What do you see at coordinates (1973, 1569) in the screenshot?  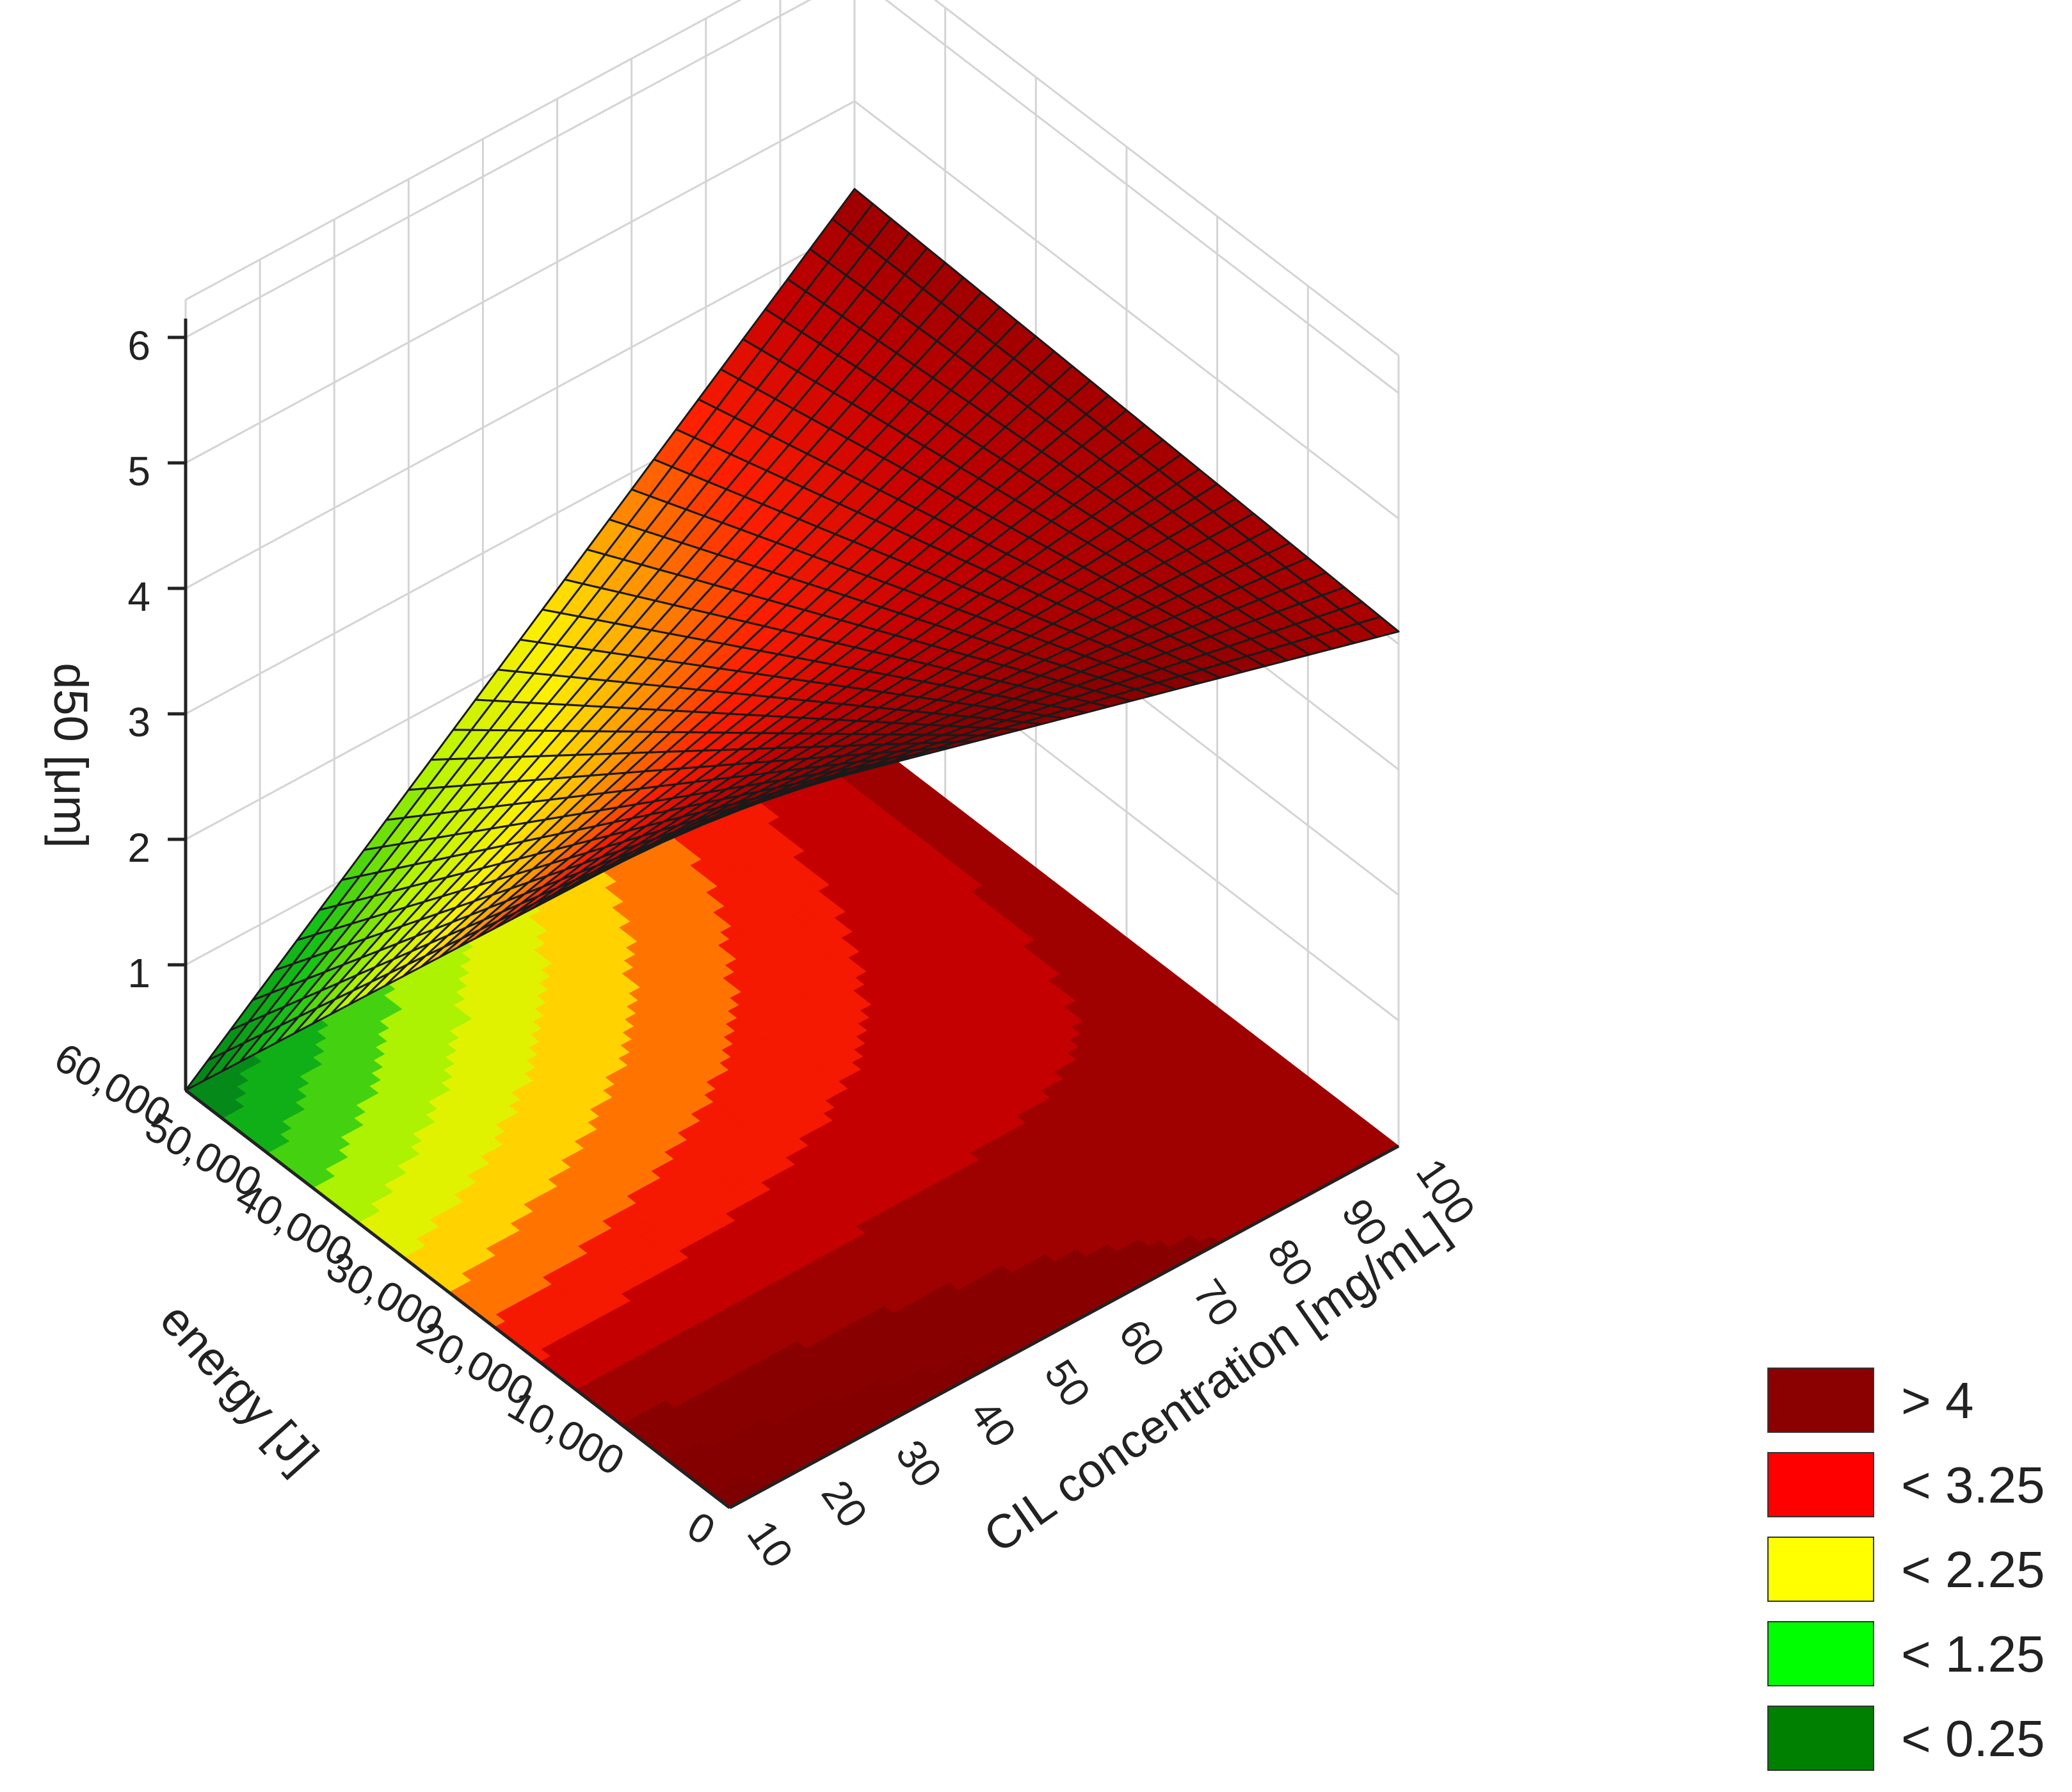 I see `legend-label: < 2.25` at bounding box center [1973, 1569].